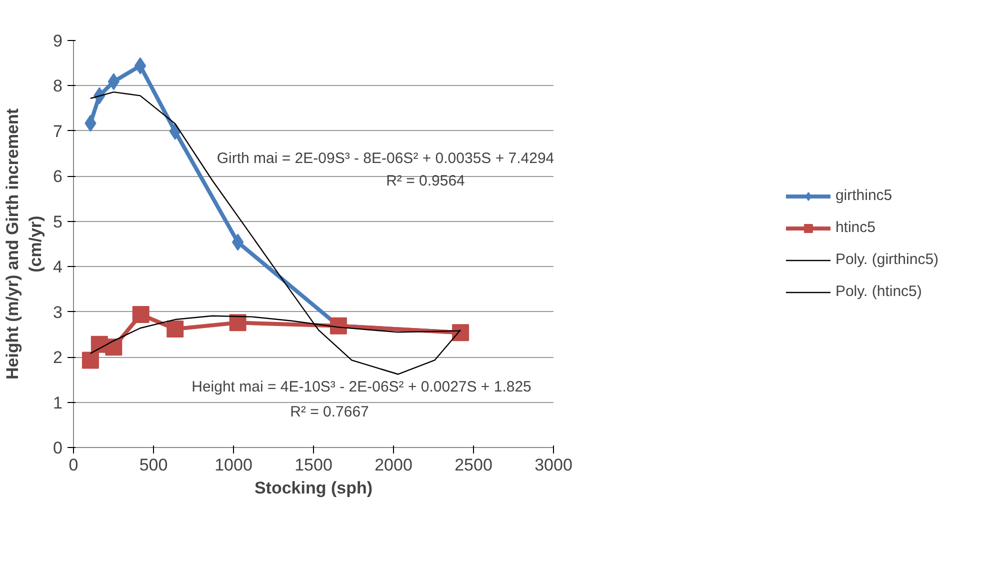 This screenshot has height=579, width=988. What do you see at coordinates (58, 448) in the screenshot?
I see `y-tick-label: 0` at bounding box center [58, 448].